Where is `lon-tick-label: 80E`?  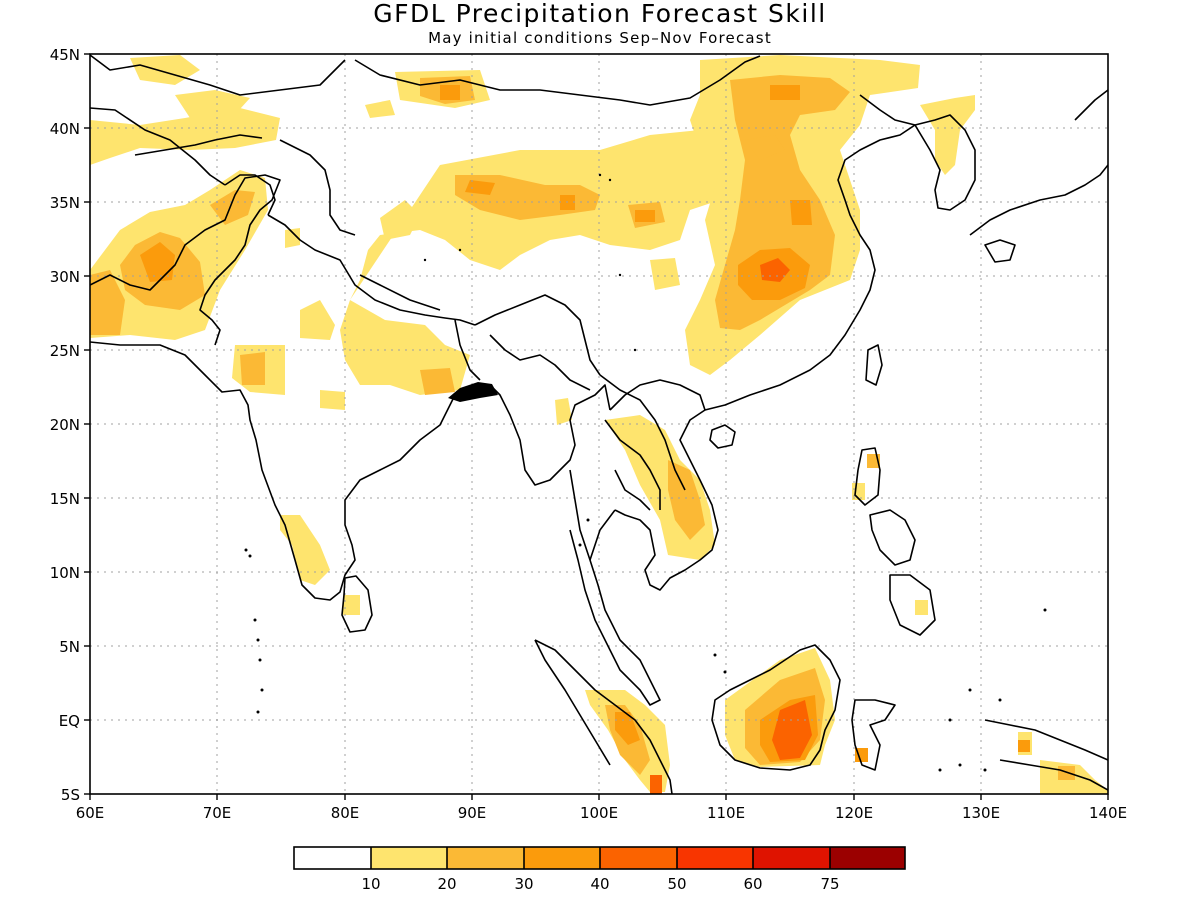 lon-tick-label: 80E is located at coordinates (345, 813).